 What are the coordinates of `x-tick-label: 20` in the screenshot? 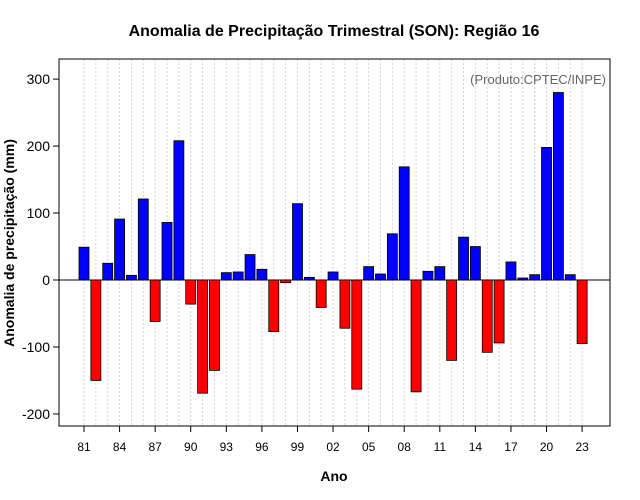 It's located at (547, 447).